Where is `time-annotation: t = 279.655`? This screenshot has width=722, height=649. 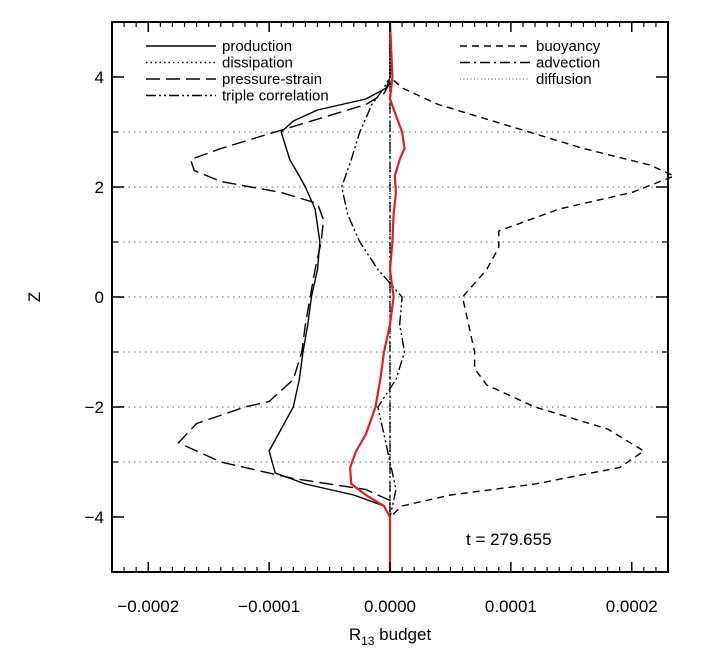 time-annotation: t = 279.655 is located at coordinates (509, 539).